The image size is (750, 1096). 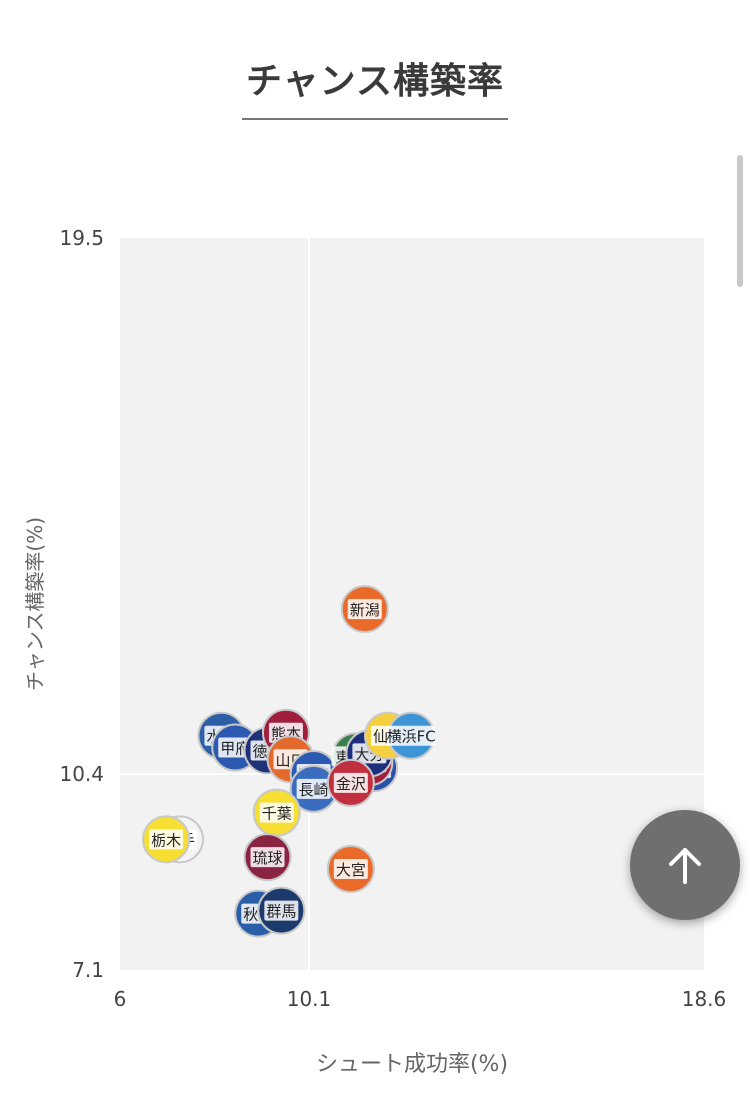 I want to click on page-title: チャンス構築率, so click(x=375, y=81).